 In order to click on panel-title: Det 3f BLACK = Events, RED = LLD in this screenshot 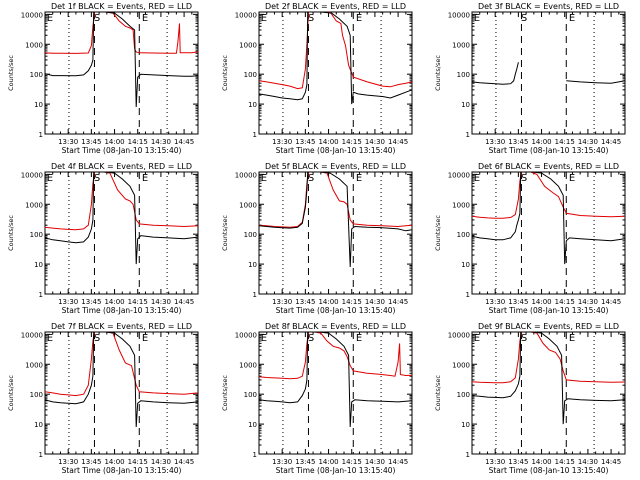, I will do `click(548, 6)`.